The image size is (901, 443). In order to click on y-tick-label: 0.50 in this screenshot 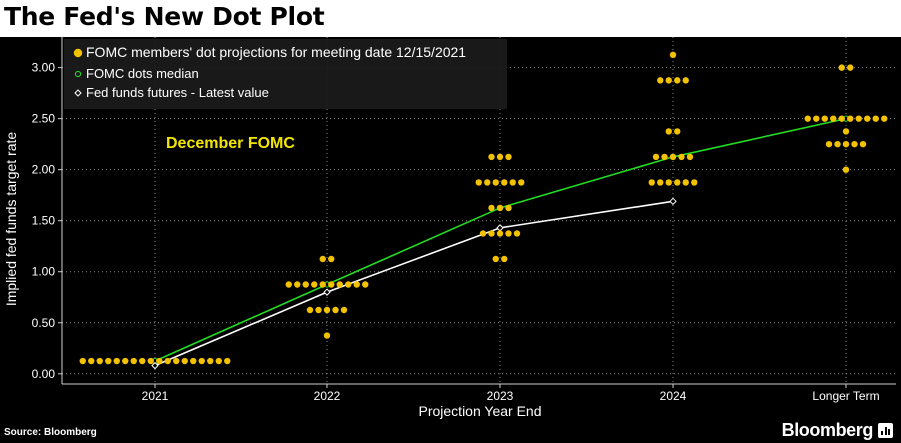, I will do `click(44, 323)`.